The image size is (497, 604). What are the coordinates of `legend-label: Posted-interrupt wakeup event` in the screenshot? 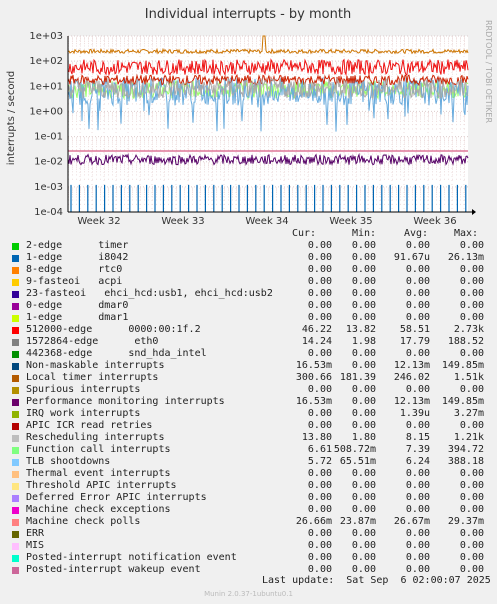 It's located at (113, 569).